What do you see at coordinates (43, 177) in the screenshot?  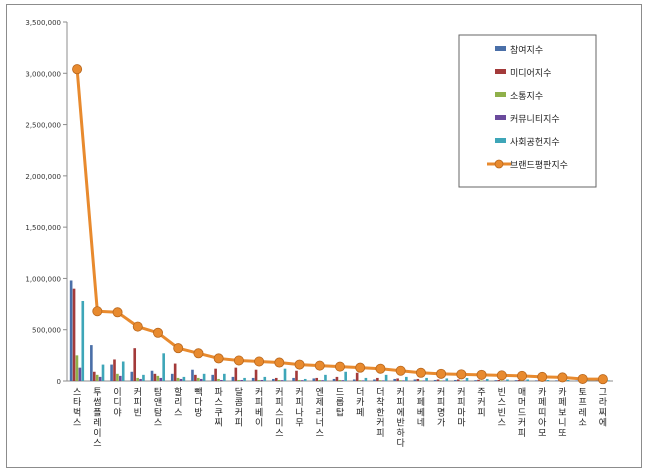 I see `y-tick-label: 2,000,000` at bounding box center [43, 177].